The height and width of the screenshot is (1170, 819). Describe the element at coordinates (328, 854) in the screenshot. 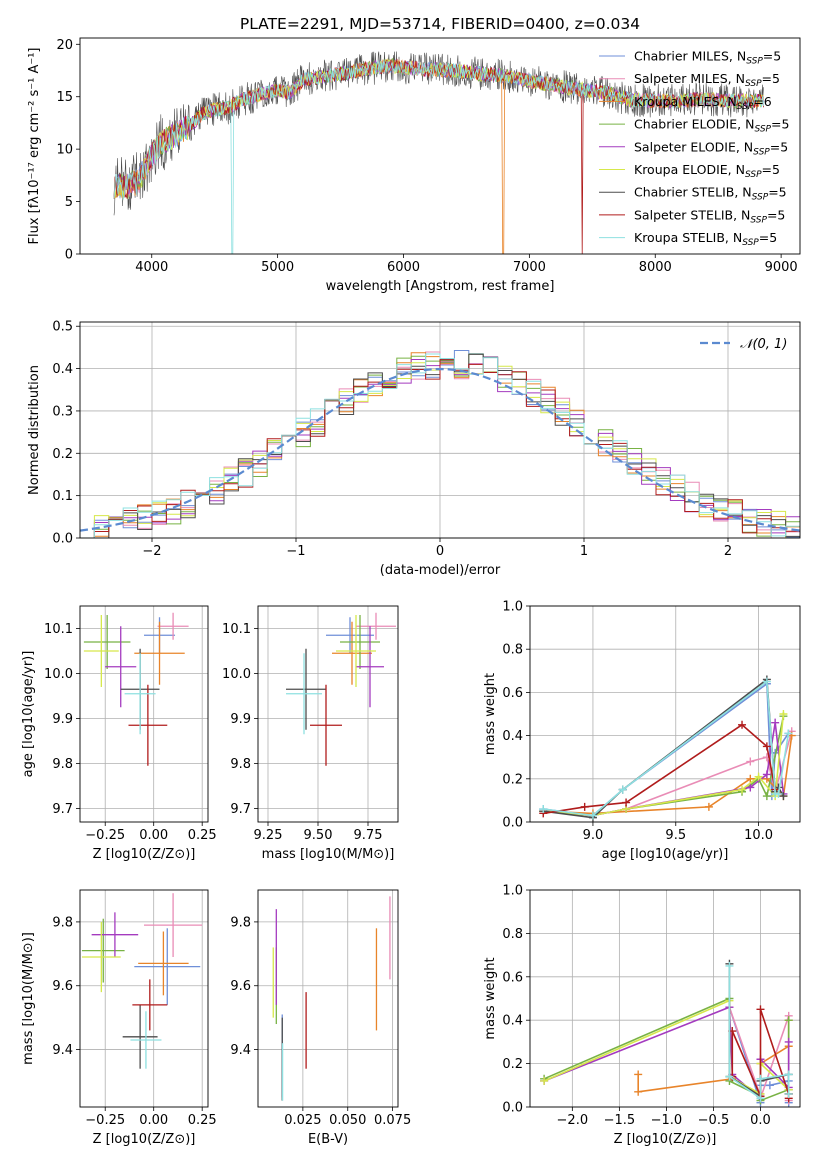

I see `age-vs-mass-xlabel: mass [log10(M/M⊙)]` at that location.